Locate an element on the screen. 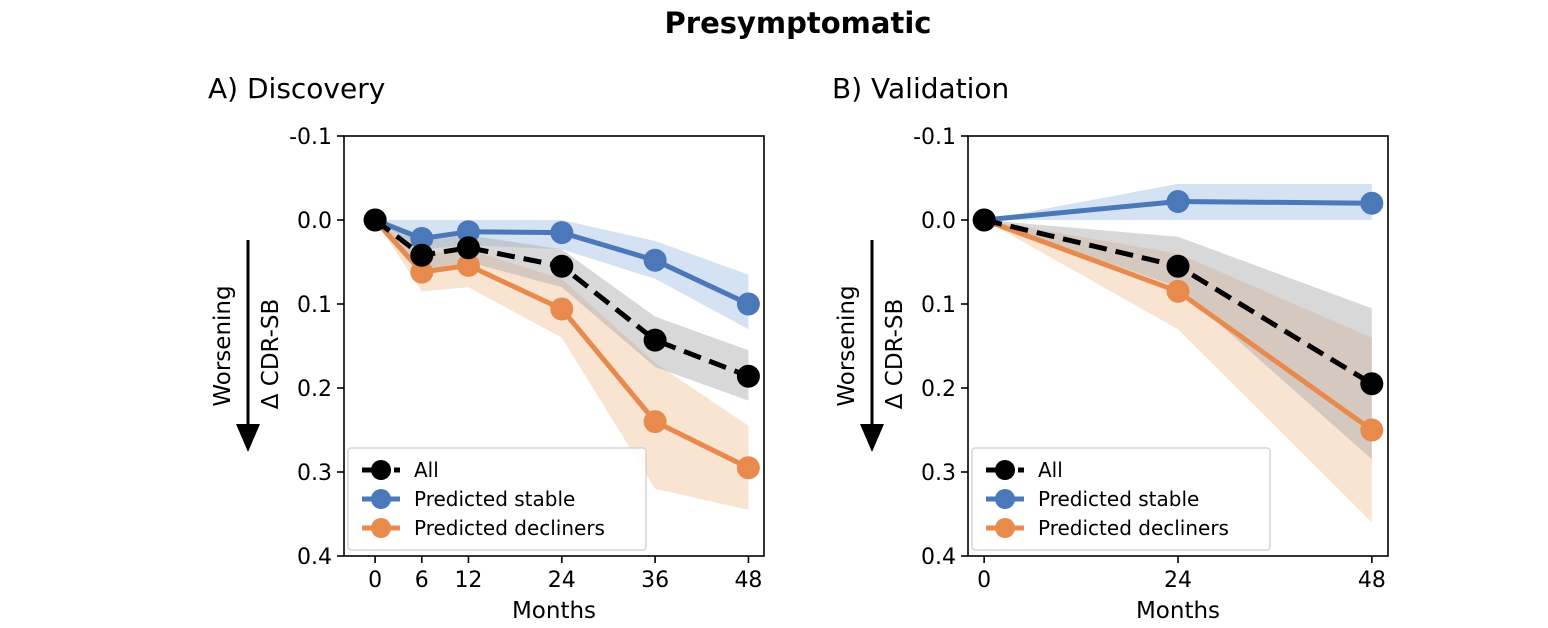 This screenshot has height=628, width=1548. x-tick-label: 12 is located at coordinates (468, 580).